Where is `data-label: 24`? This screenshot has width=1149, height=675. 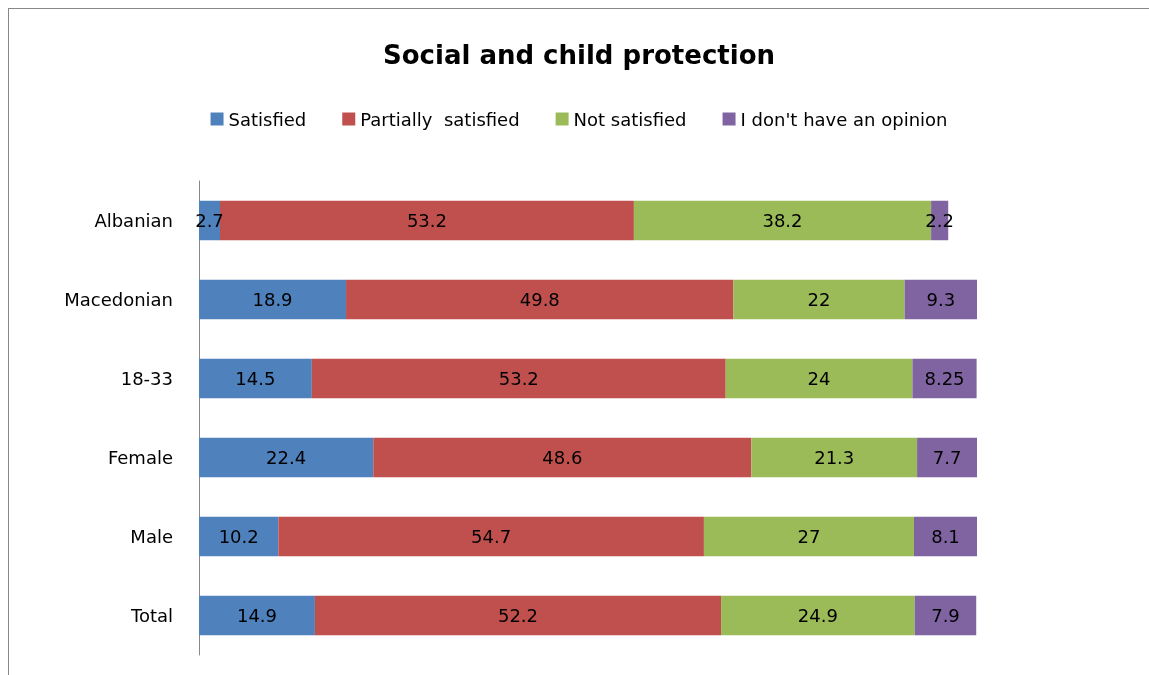
data-label: 24 is located at coordinates (819, 378).